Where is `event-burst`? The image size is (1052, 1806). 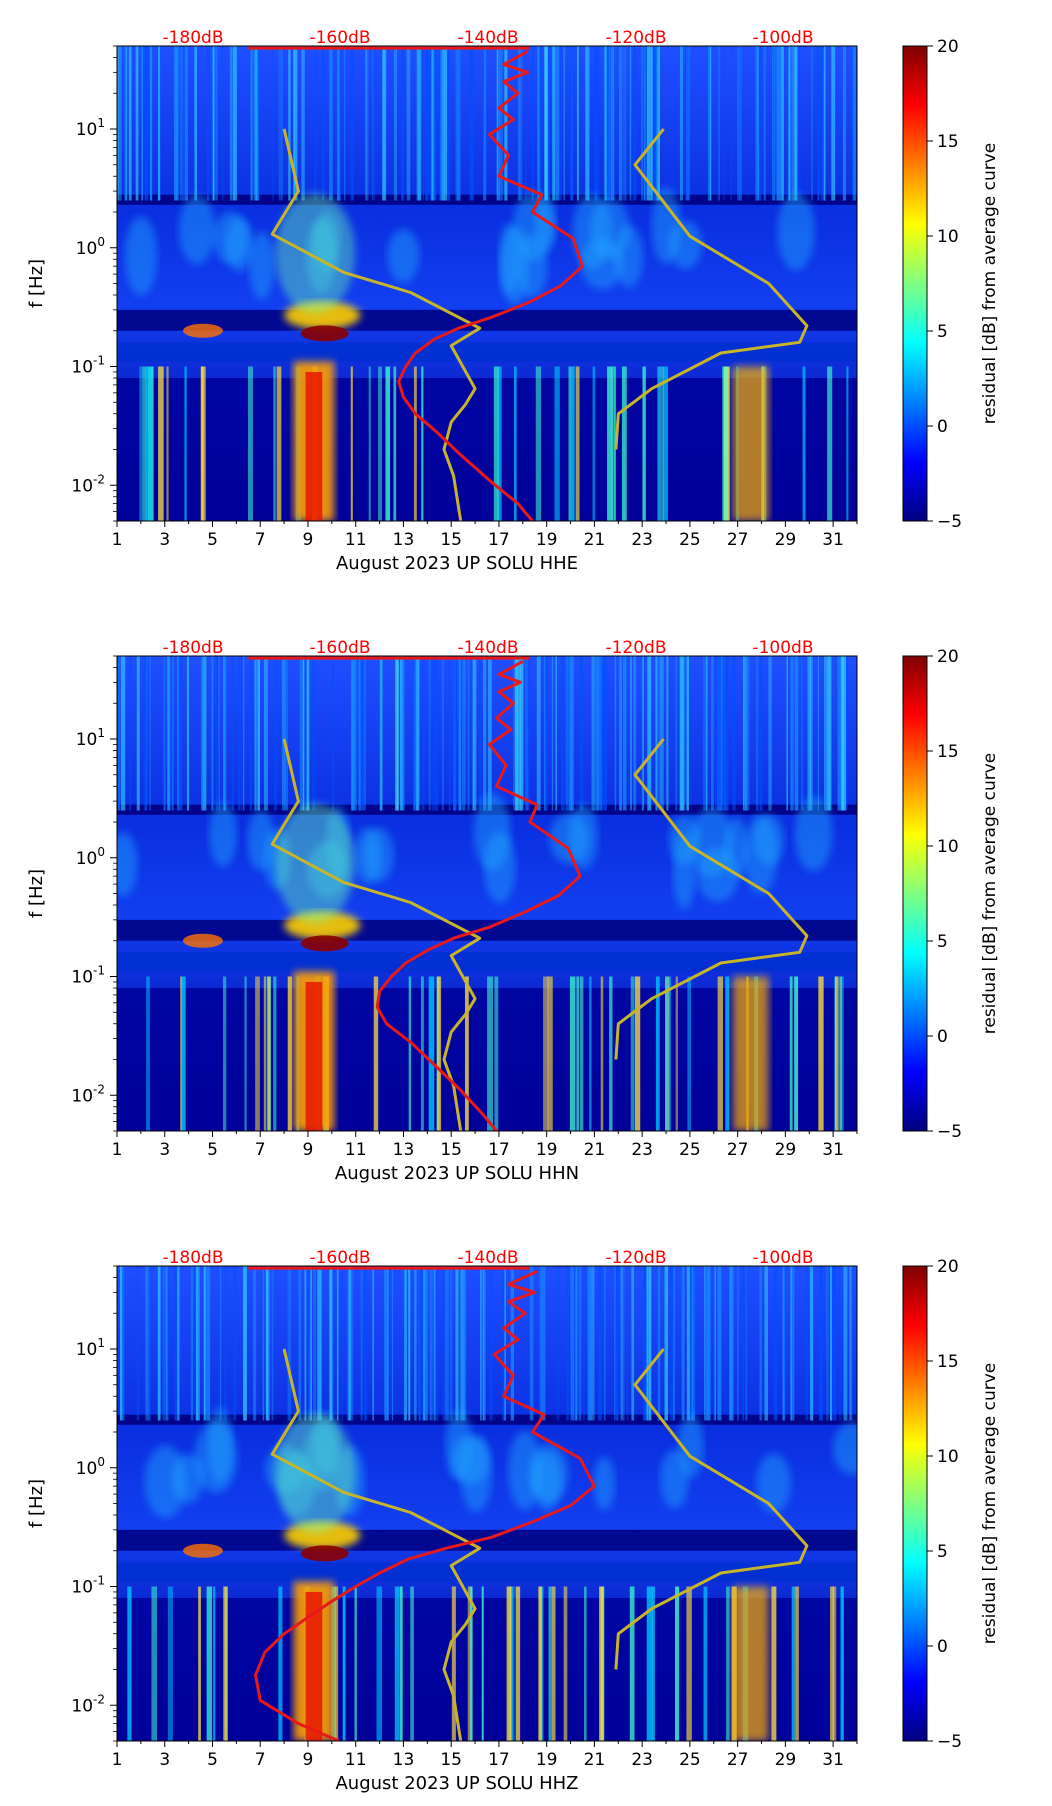
event-burst is located at coordinates (750, 1053).